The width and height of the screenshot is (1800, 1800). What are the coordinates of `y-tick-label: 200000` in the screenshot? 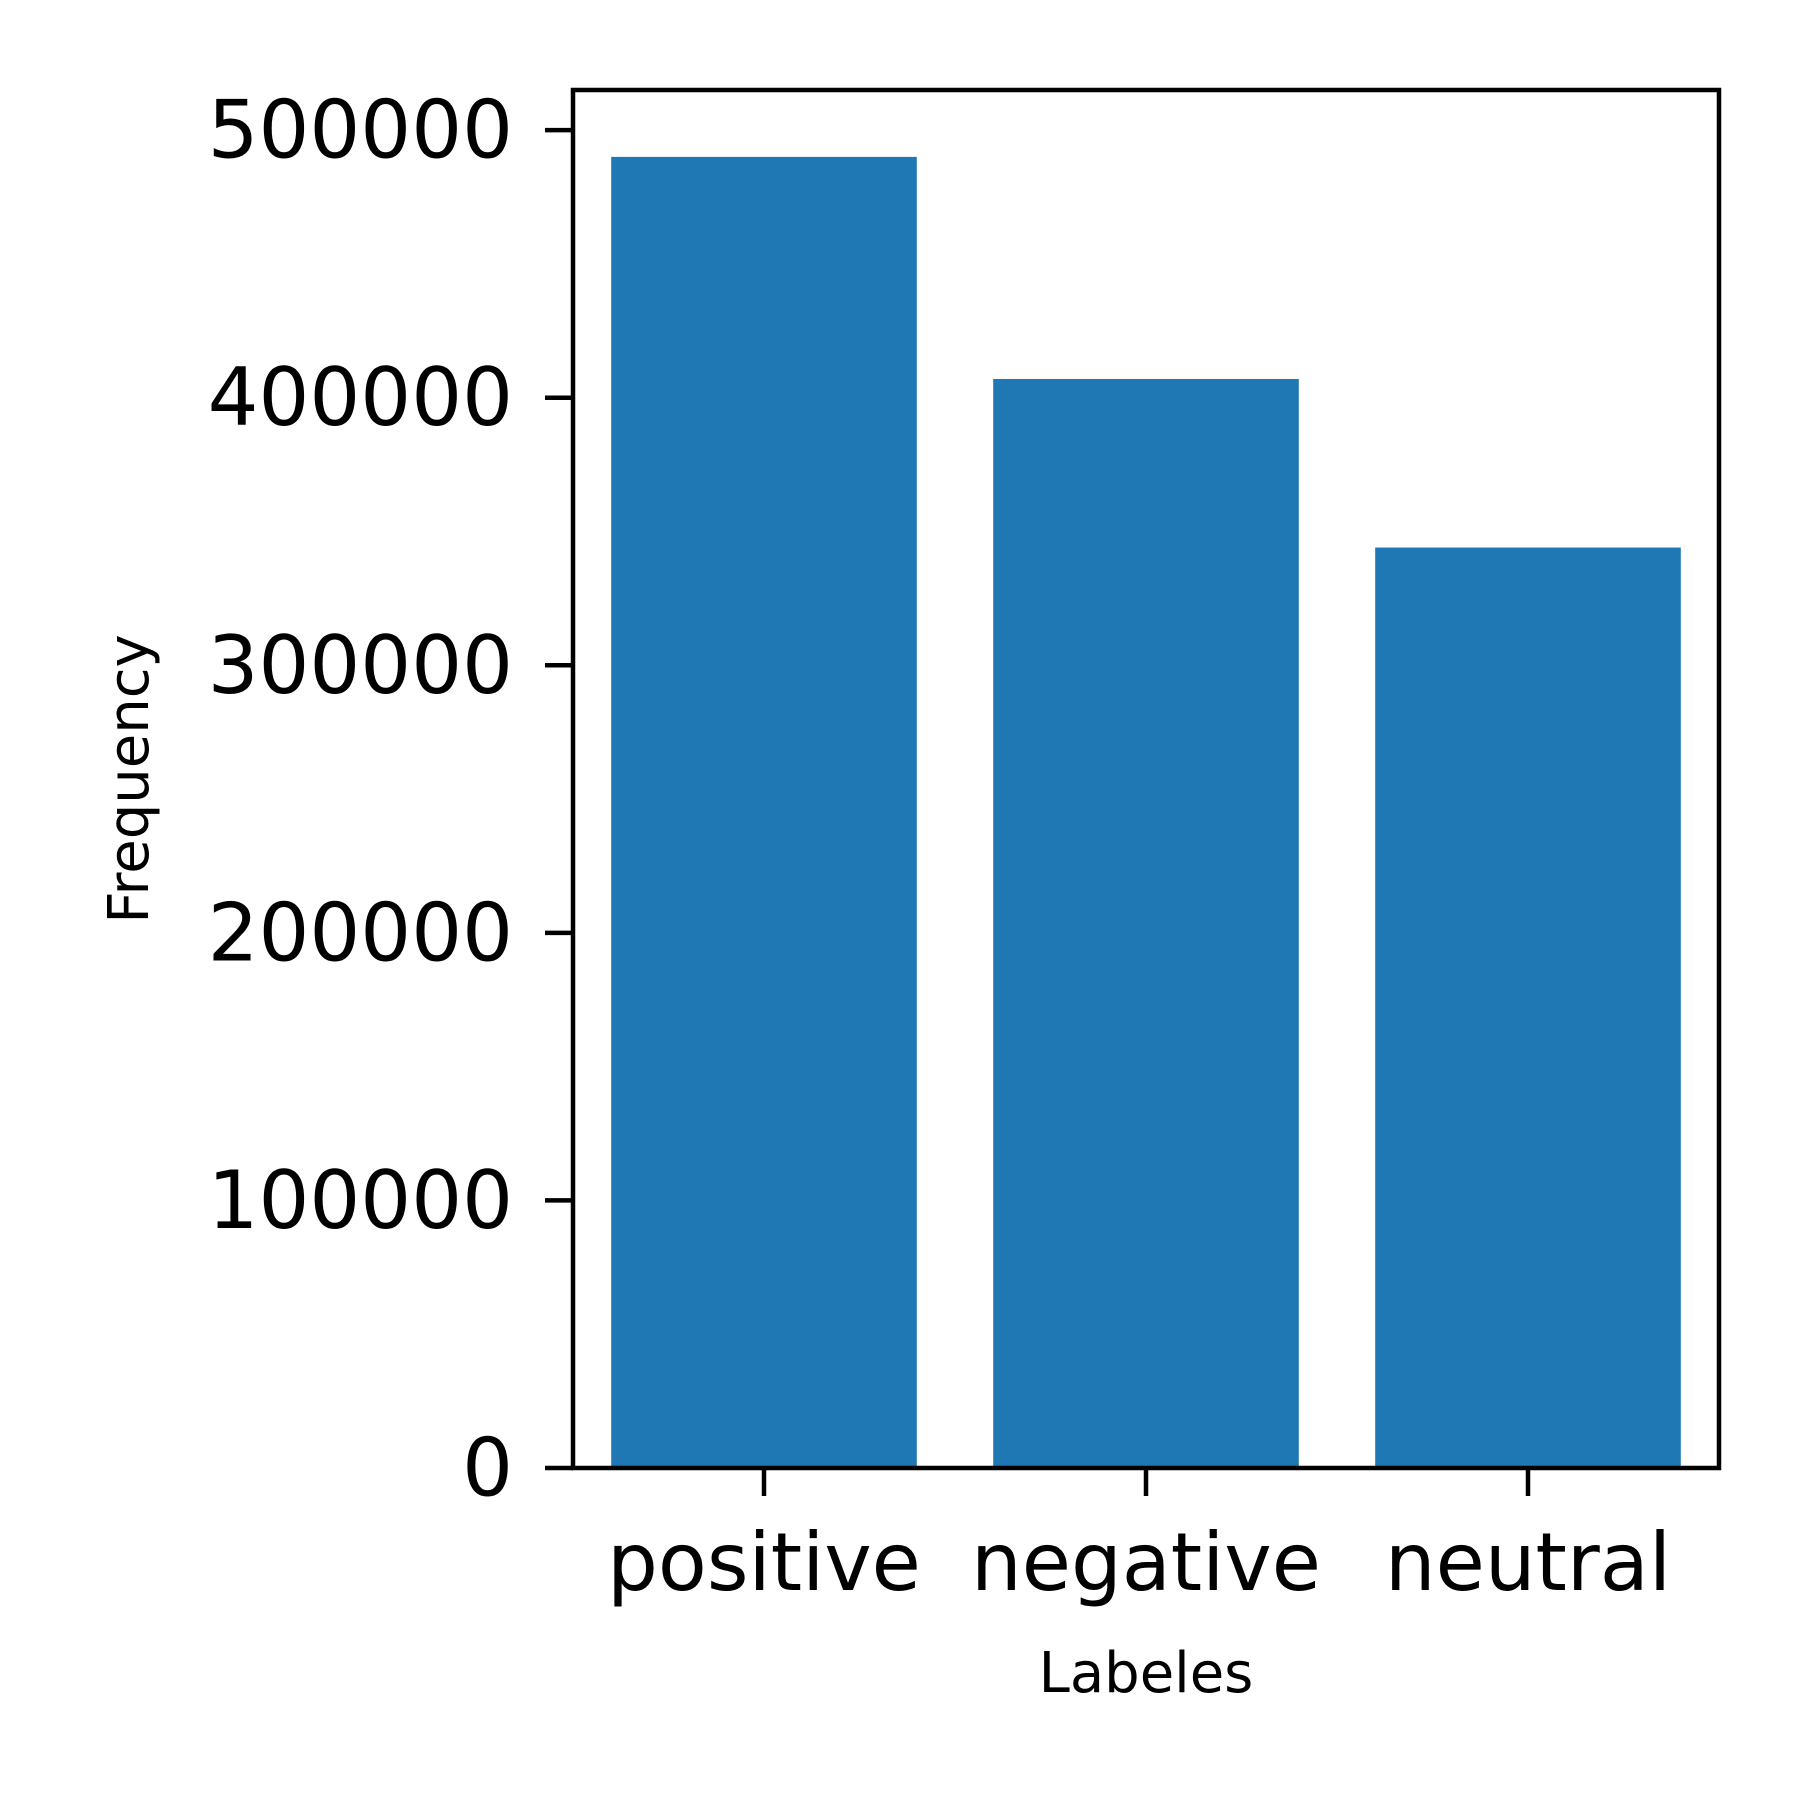 It's located at (360, 932).